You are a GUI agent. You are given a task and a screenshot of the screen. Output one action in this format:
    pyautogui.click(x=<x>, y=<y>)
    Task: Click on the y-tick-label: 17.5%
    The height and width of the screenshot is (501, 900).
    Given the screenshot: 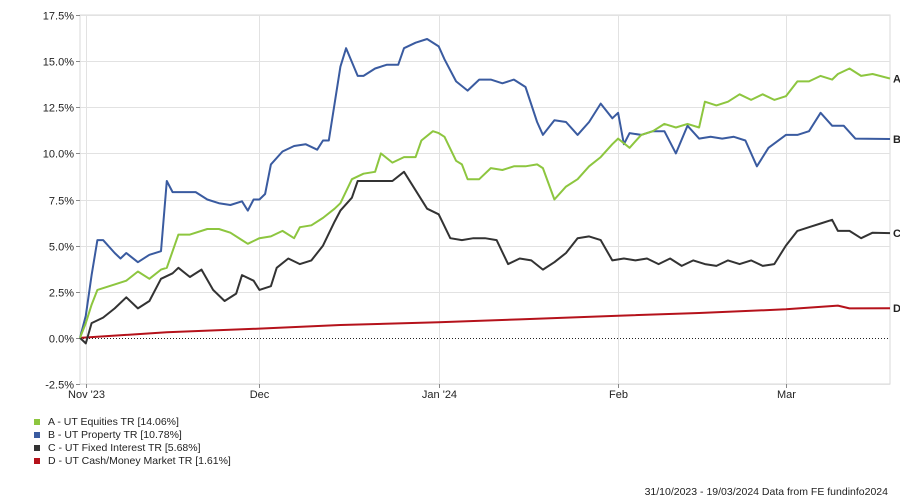 What is the action you would take?
    pyautogui.click(x=58, y=17)
    